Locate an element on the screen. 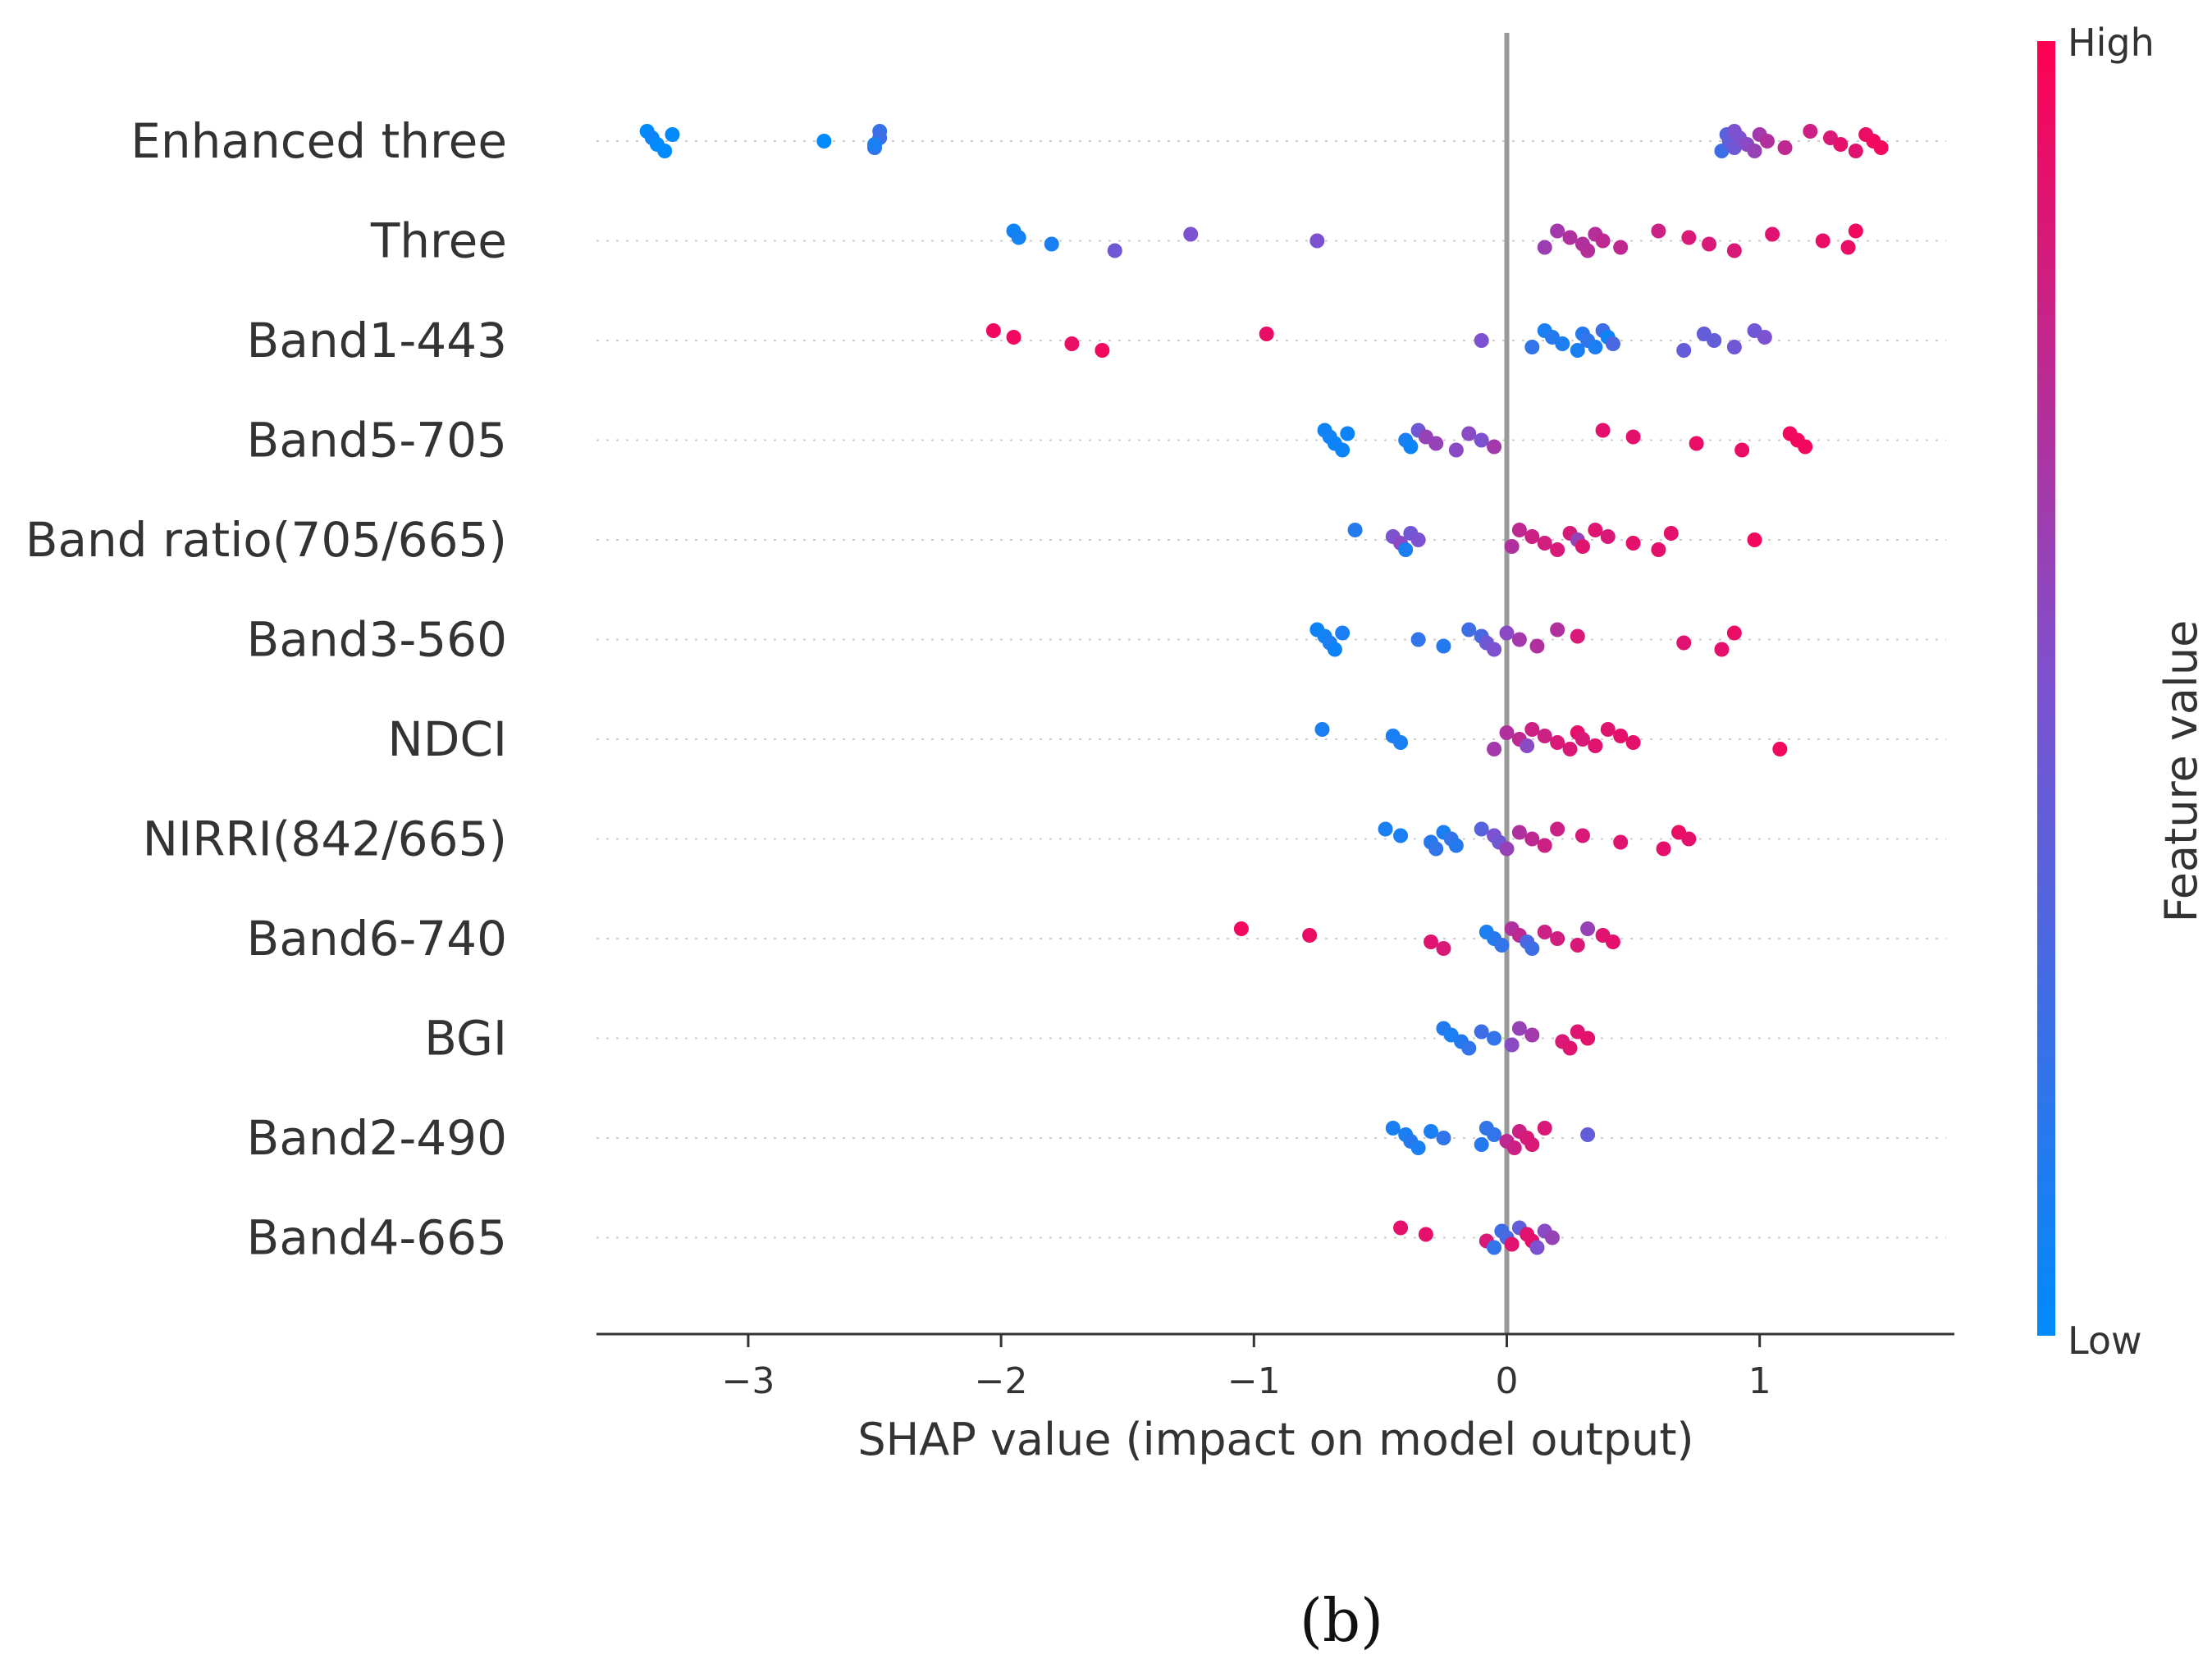 This screenshot has height=1668, width=2212. feature-label: Band5-705 is located at coordinates (377, 440).